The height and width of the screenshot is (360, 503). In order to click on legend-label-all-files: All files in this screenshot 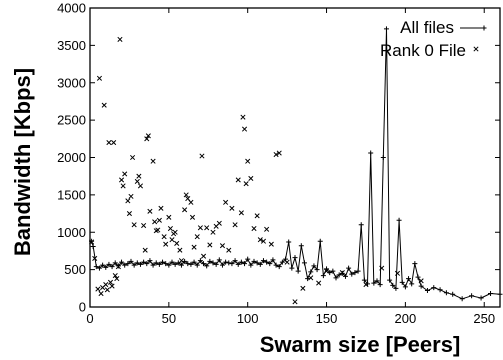, I will do `click(427, 27)`.